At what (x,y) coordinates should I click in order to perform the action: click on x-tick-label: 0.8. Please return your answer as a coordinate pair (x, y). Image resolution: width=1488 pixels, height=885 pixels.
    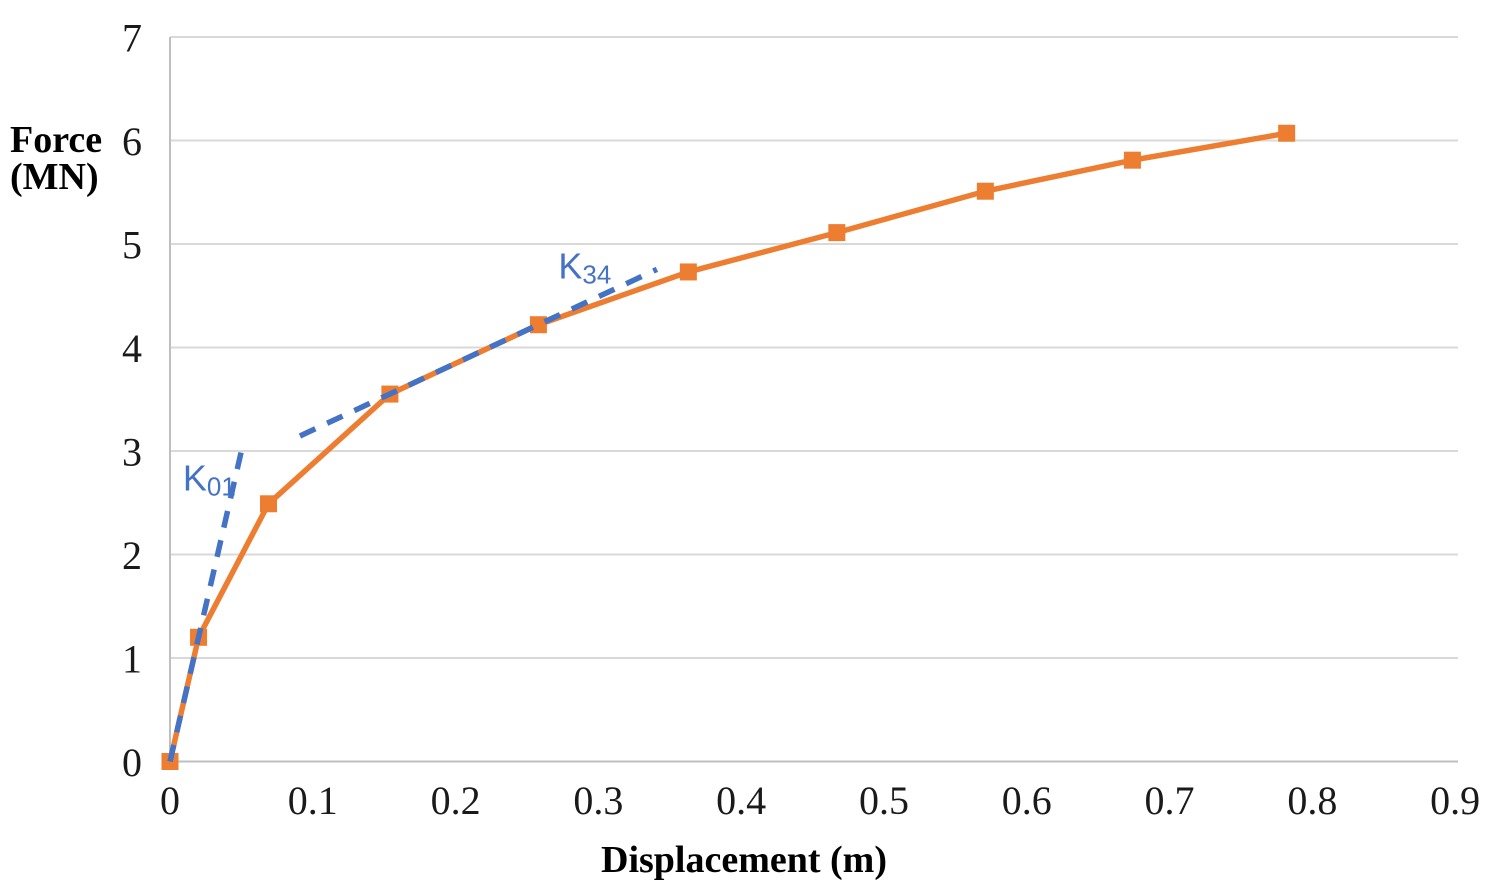
    Looking at the image, I should click on (1312, 800).